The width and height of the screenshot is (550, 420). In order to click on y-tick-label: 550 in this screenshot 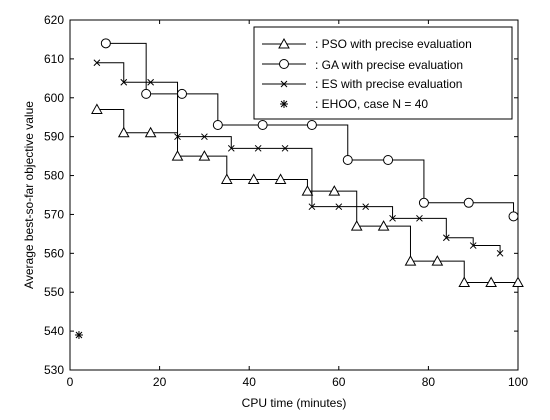, I will do `click(54, 292)`.